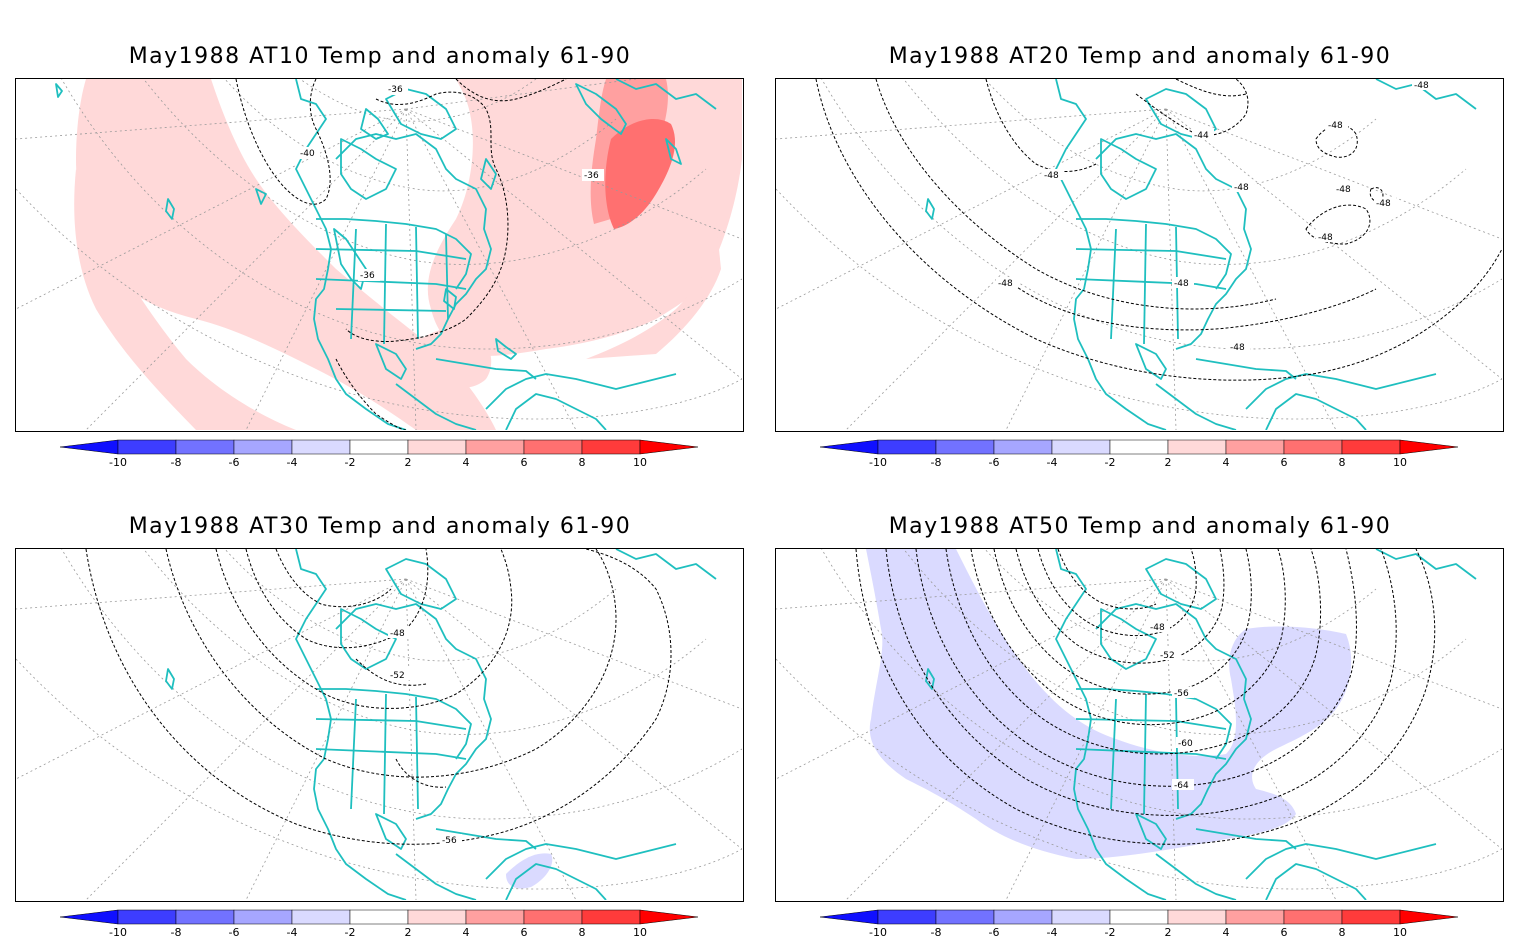  Describe the element at coordinates (1140, 526) in the screenshot. I see `panel-title: May1988 AT50 Temp and anomaly 61-90` at that location.